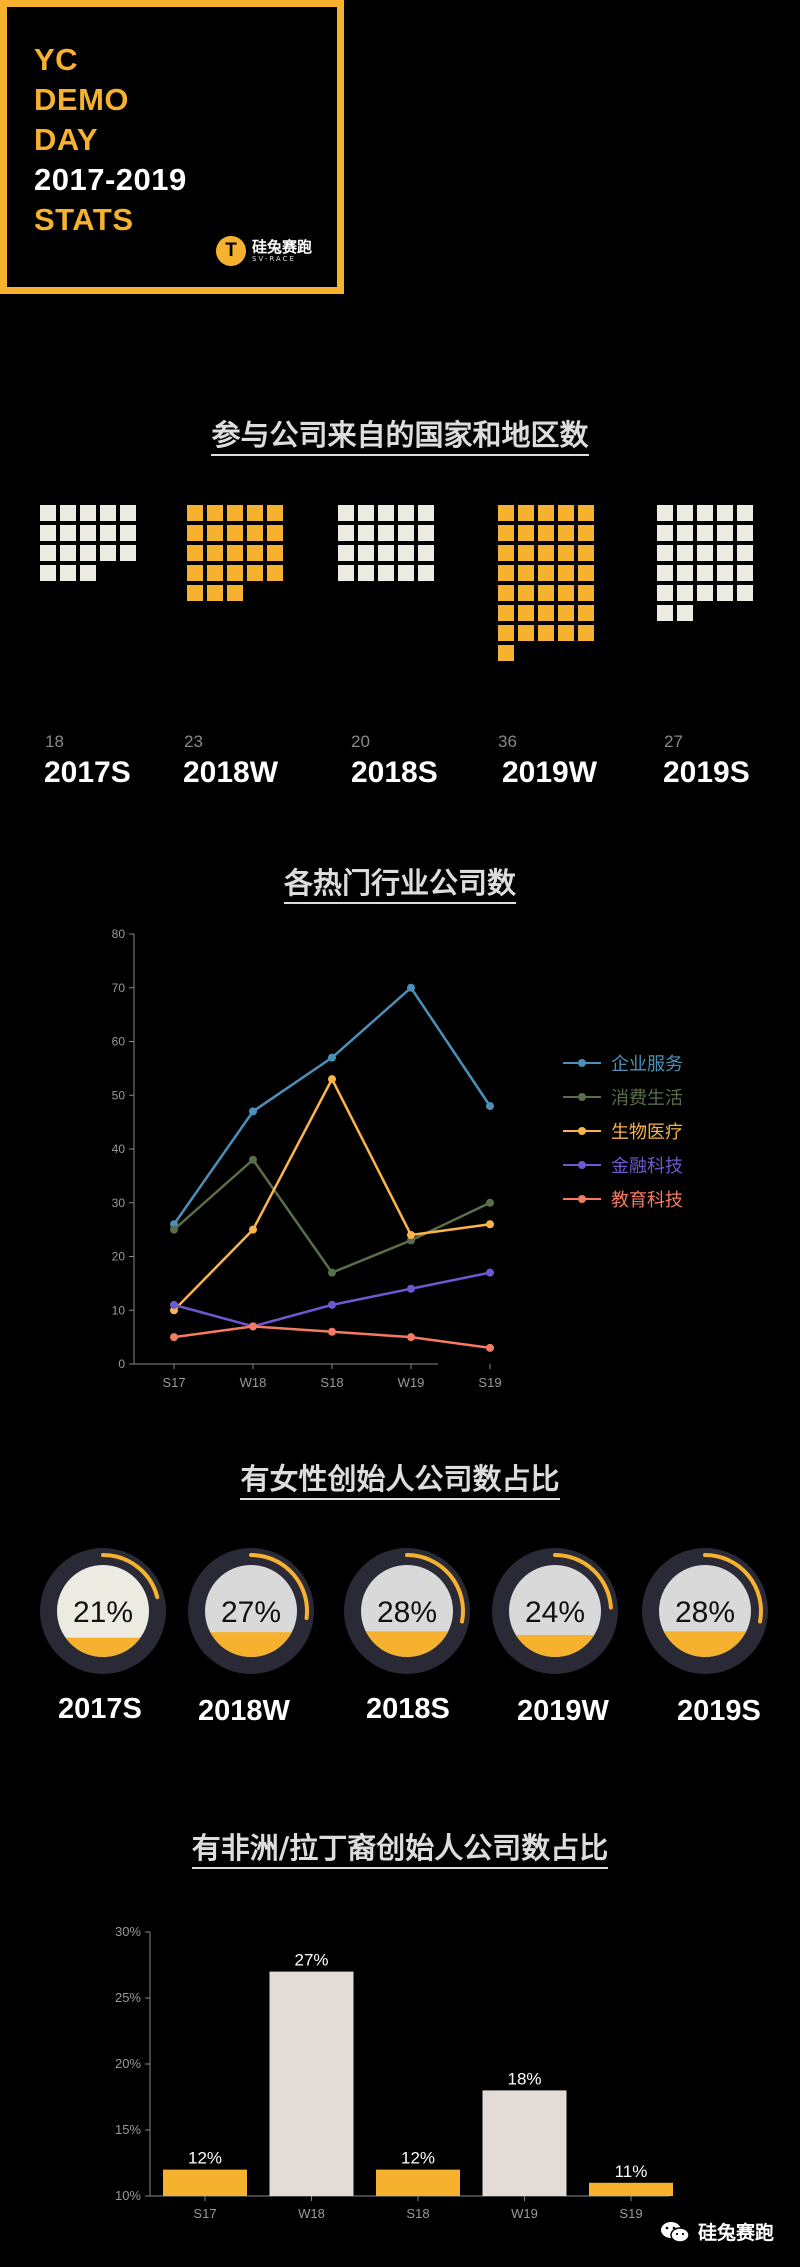 The image size is (800, 2267). Describe the element at coordinates (88, 543) in the screenshot. I see `waffle-grid-2017S` at that location.